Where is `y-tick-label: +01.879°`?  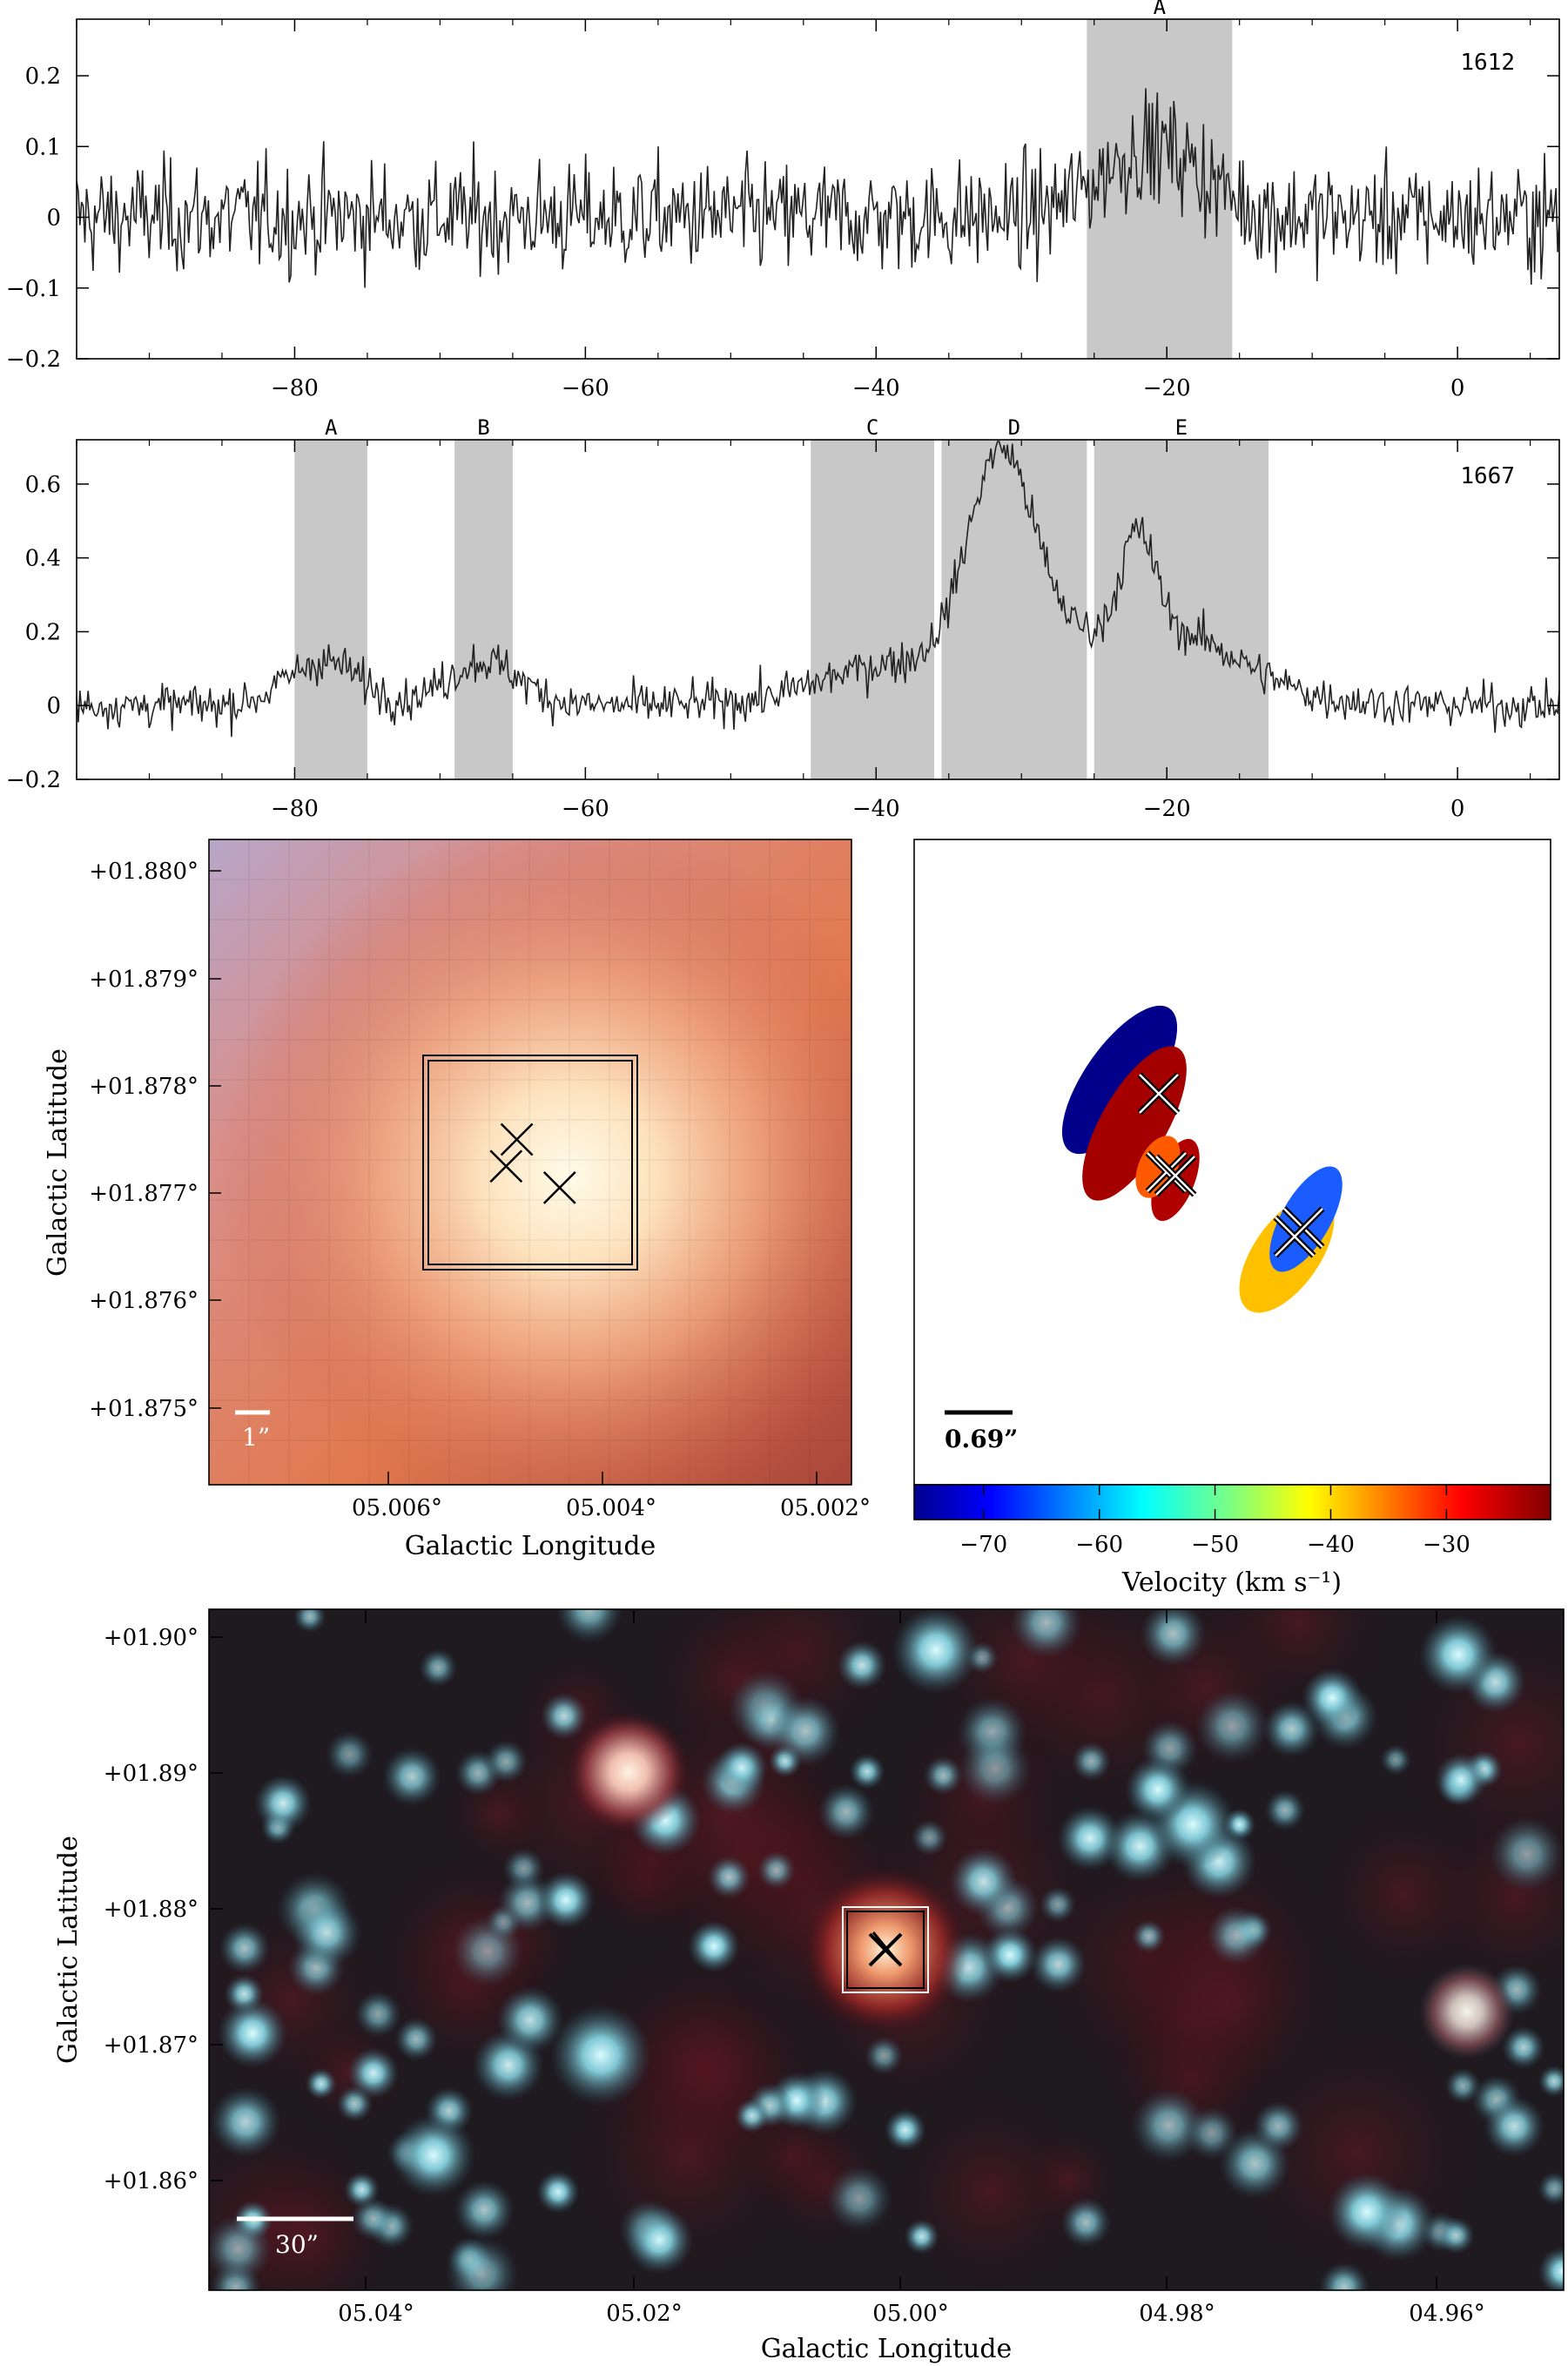
y-tick-label: +01.879° is located at coordinates (144, 980).